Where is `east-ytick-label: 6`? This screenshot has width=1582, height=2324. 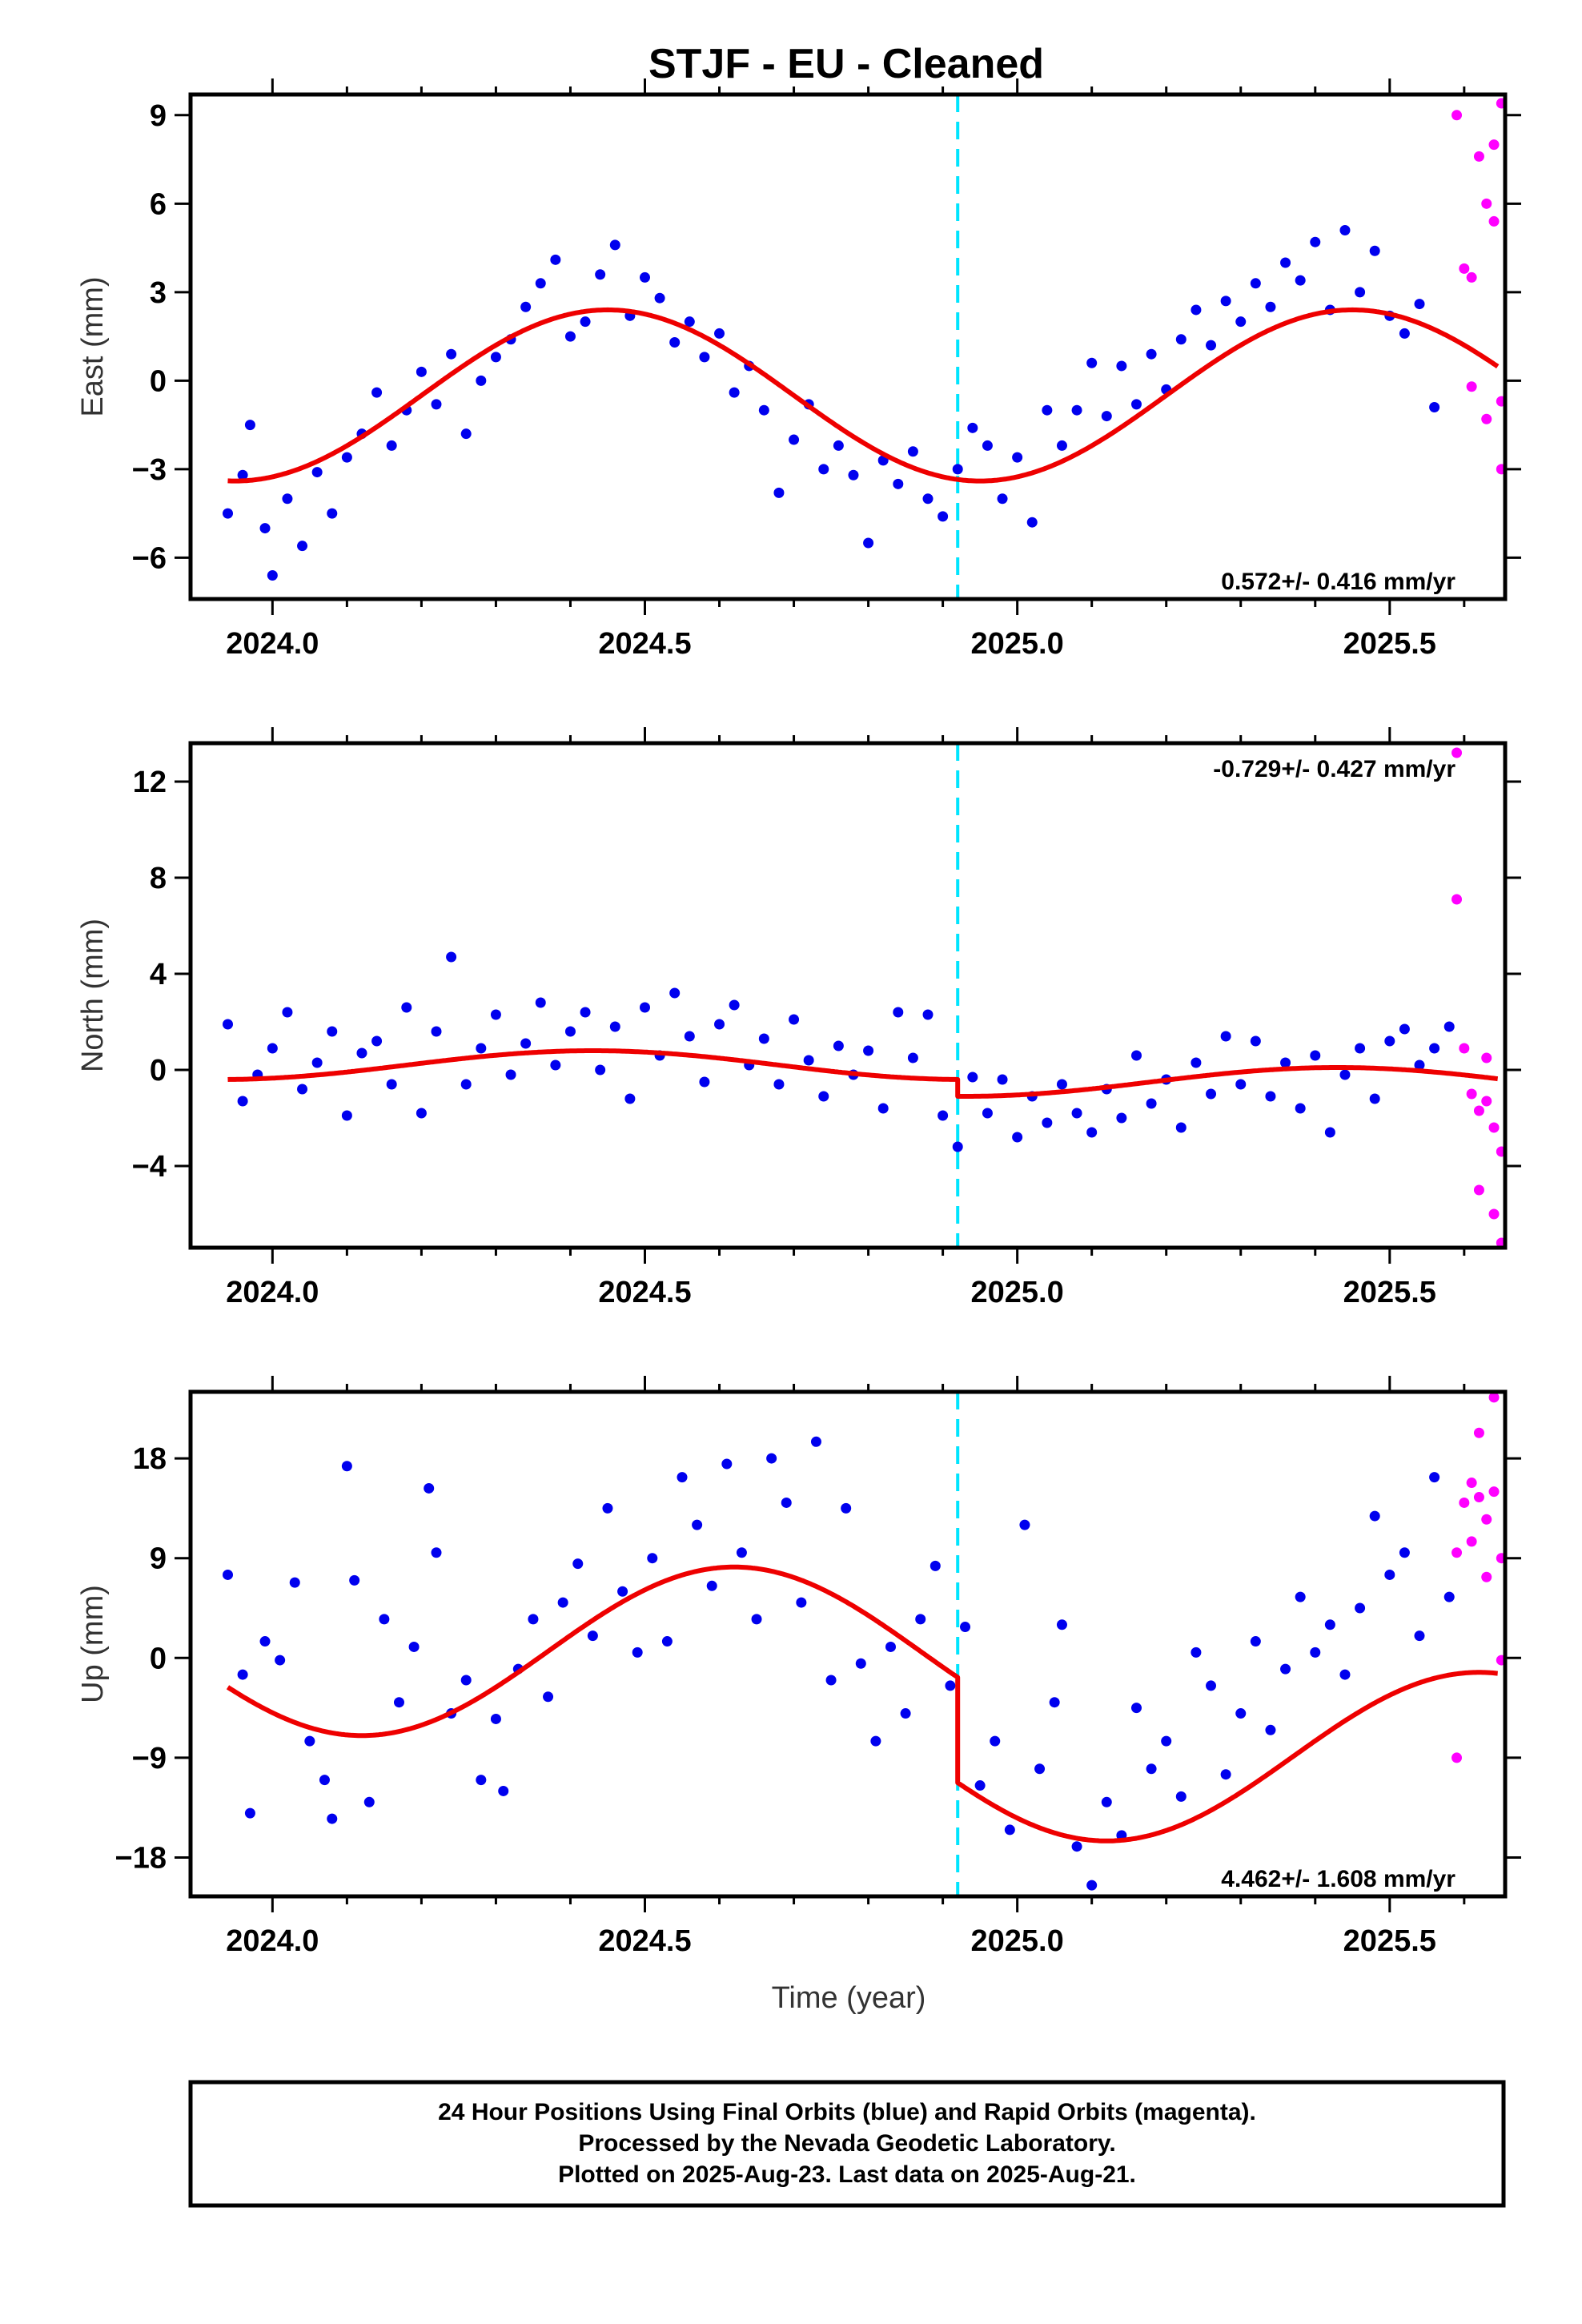
east-ytick-label: 6 is located at coordinates (158, 204).